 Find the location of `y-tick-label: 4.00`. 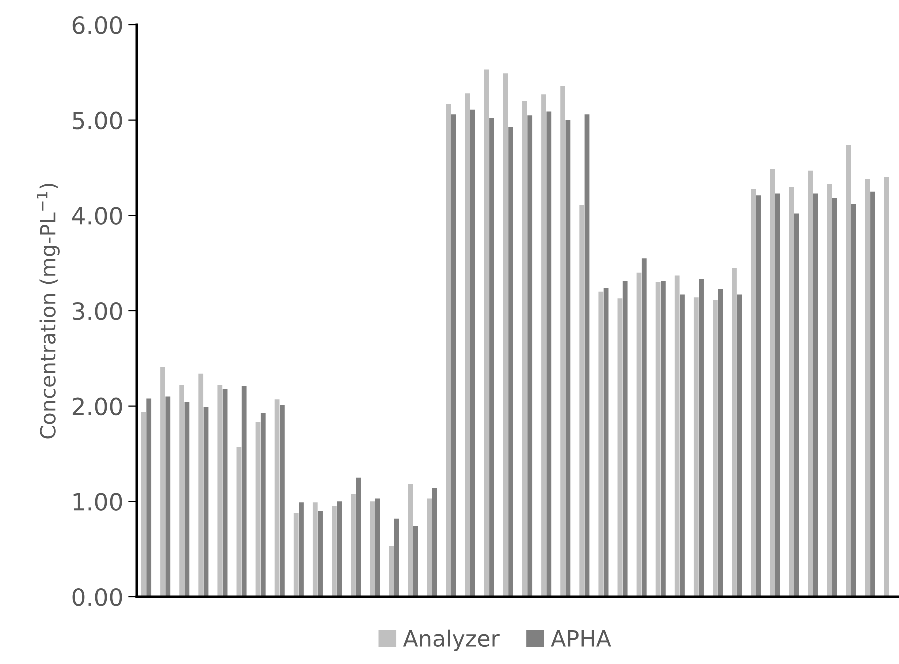

y-tick-label: 4.00 is located at coordinates (97, 216).